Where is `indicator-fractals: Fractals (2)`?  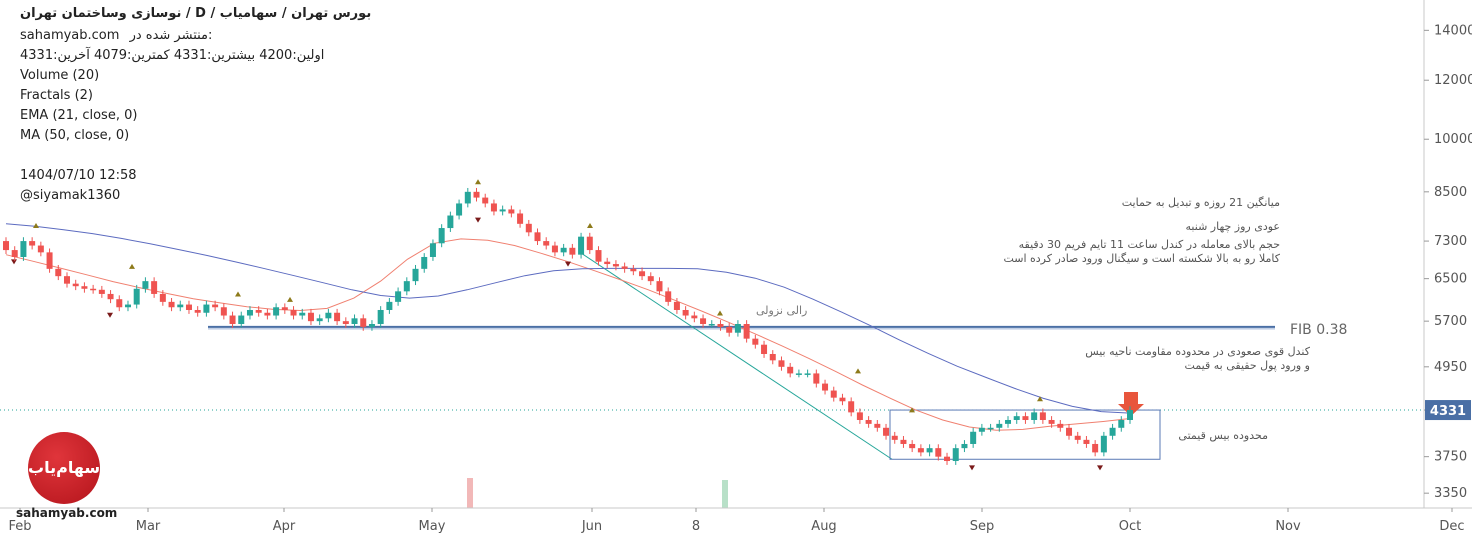 indicator-fractals: Fractals (2) is located at coordinates (56, 95).